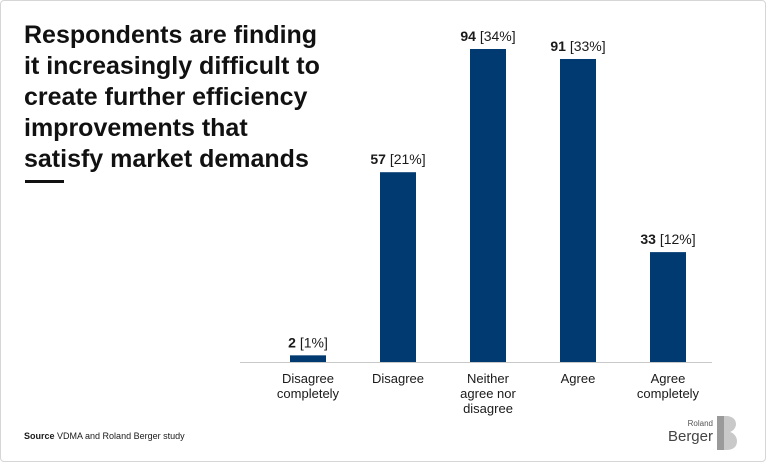  I want to click on data-label-3: 91 [33%], so click(577, 46).